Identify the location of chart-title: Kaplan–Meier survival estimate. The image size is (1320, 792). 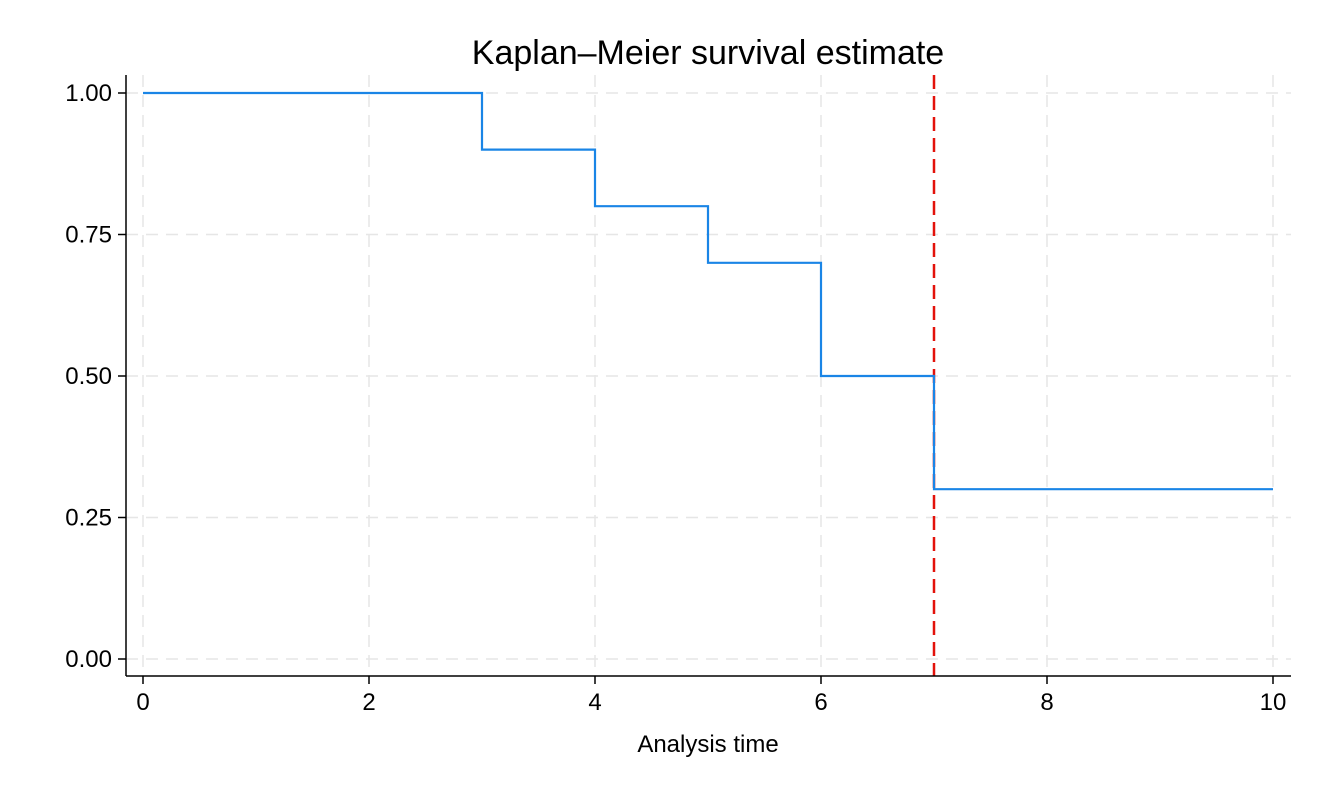
(708, 53).